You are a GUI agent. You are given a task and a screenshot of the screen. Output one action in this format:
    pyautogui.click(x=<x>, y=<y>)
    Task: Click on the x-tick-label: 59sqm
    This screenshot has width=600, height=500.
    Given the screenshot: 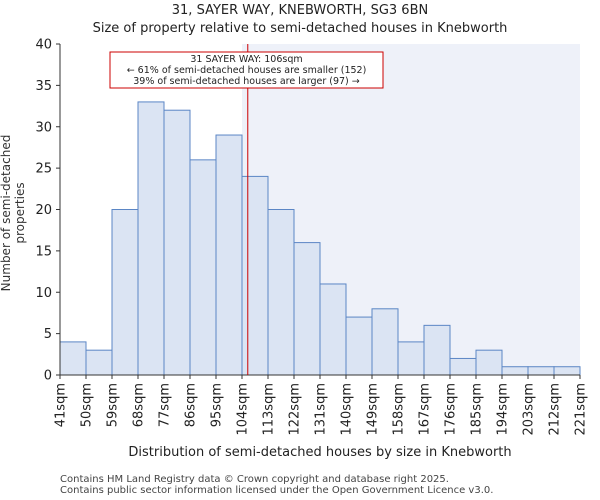 What is the action you would take?
    pyautogui.click(x=113, y=405)
    